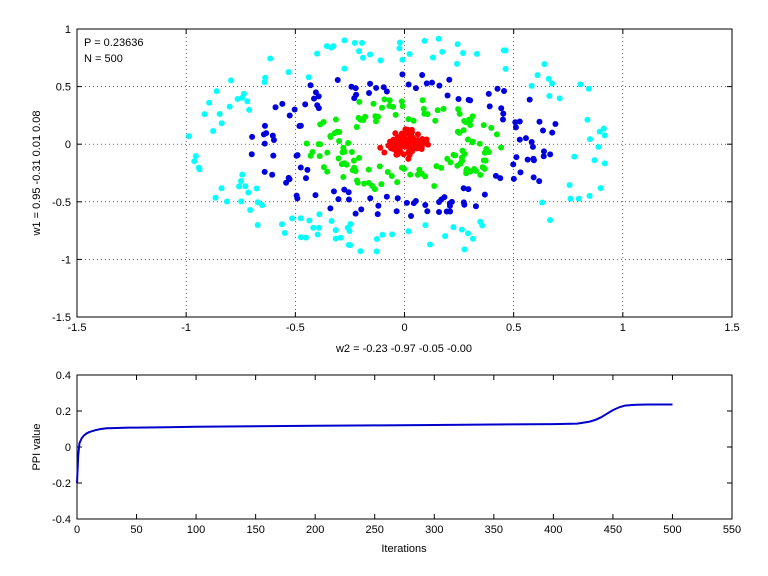 This screenshot has width=768, height=576. What do you see at coordinates (404, 549) in the screenshot?
I see `line-xlabel: Iterations` at bounding box center [404, 549].